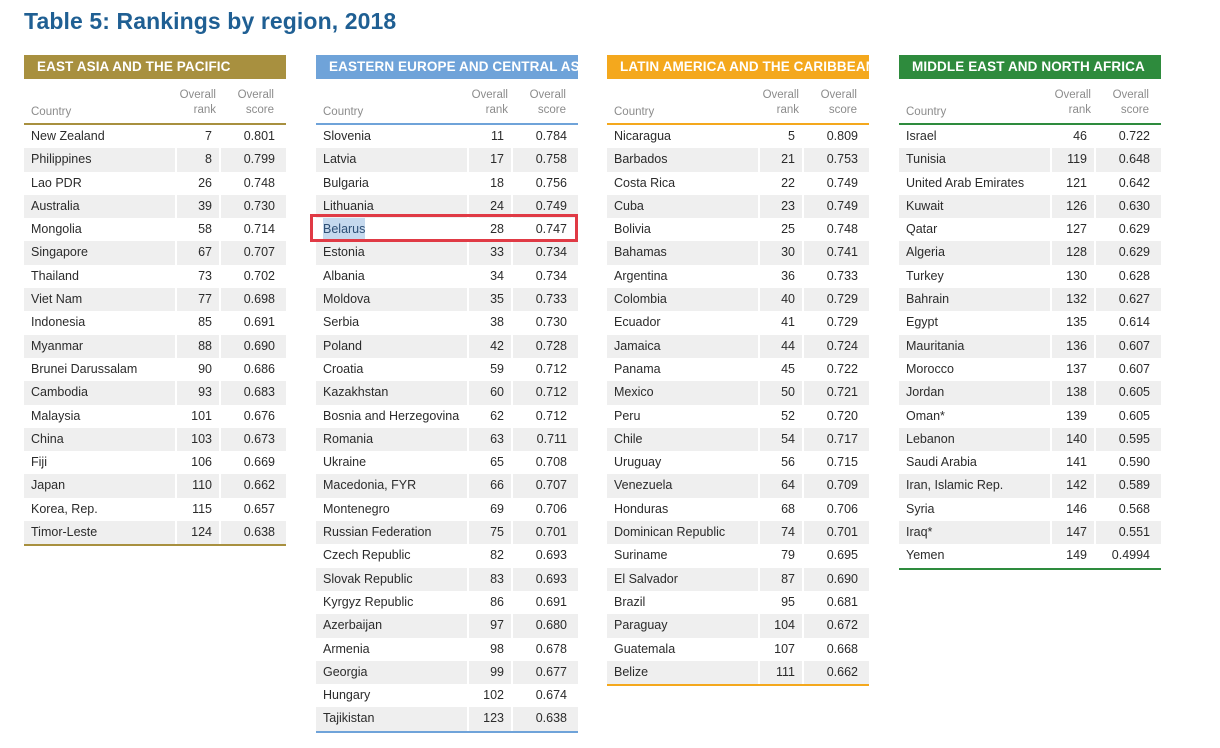 The width and height of the screenshot is (1220, 748). Describe the element at coordinates (356, 508) in the screenshot. I see `country-name: Montenegro` at that location.